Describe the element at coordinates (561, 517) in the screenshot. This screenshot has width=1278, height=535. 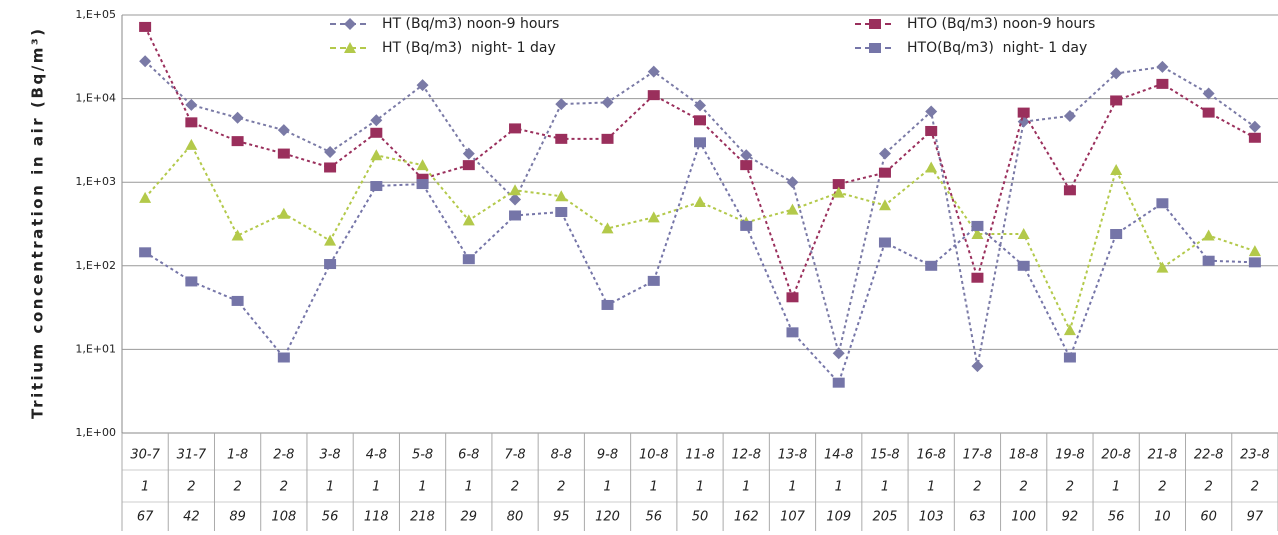
I see `table-cell: 95` at that location.